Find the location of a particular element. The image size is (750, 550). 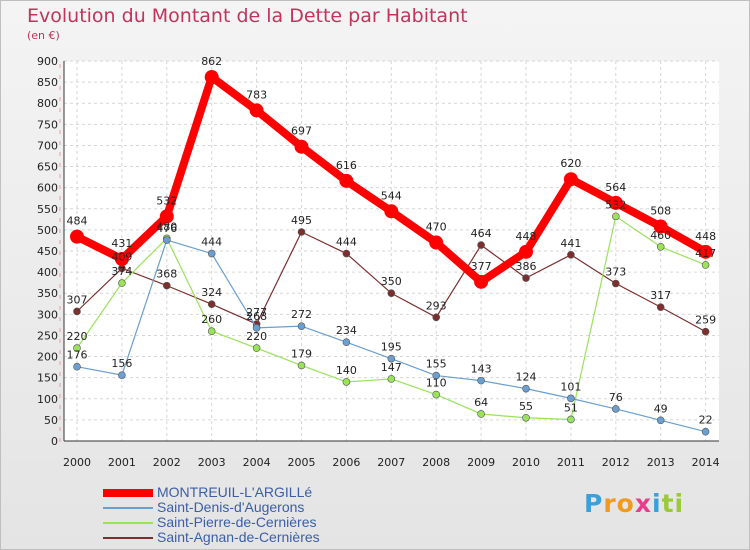

data-label: 124 is located at coordinates (526, 377).